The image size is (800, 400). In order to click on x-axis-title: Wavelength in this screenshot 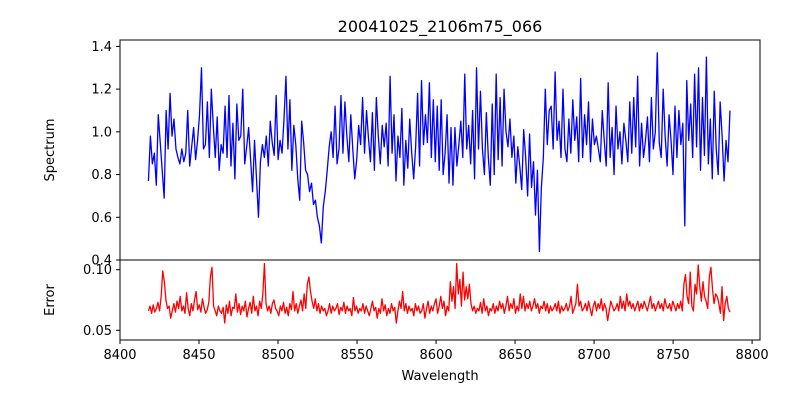, I will do `click(439, 376)`.